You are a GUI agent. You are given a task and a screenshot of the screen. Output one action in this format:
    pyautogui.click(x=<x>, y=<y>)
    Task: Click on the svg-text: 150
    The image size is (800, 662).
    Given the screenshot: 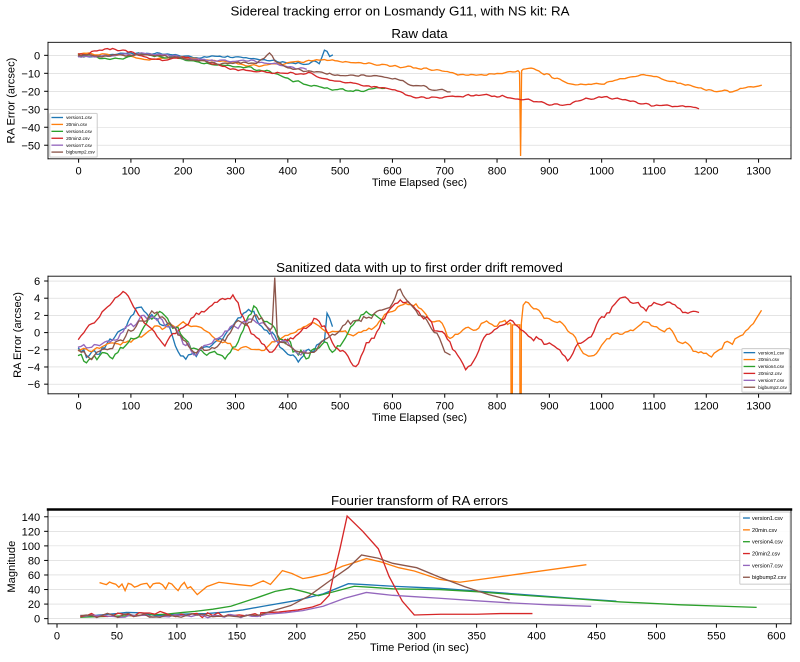 What is the action you would take?
    pyautogui.click(x=237, y=637)
    